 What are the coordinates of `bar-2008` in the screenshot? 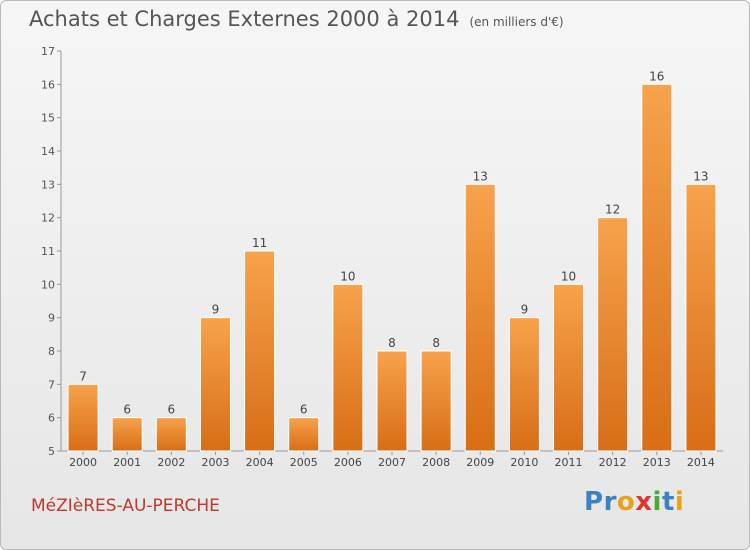 It's located at (436, 401).